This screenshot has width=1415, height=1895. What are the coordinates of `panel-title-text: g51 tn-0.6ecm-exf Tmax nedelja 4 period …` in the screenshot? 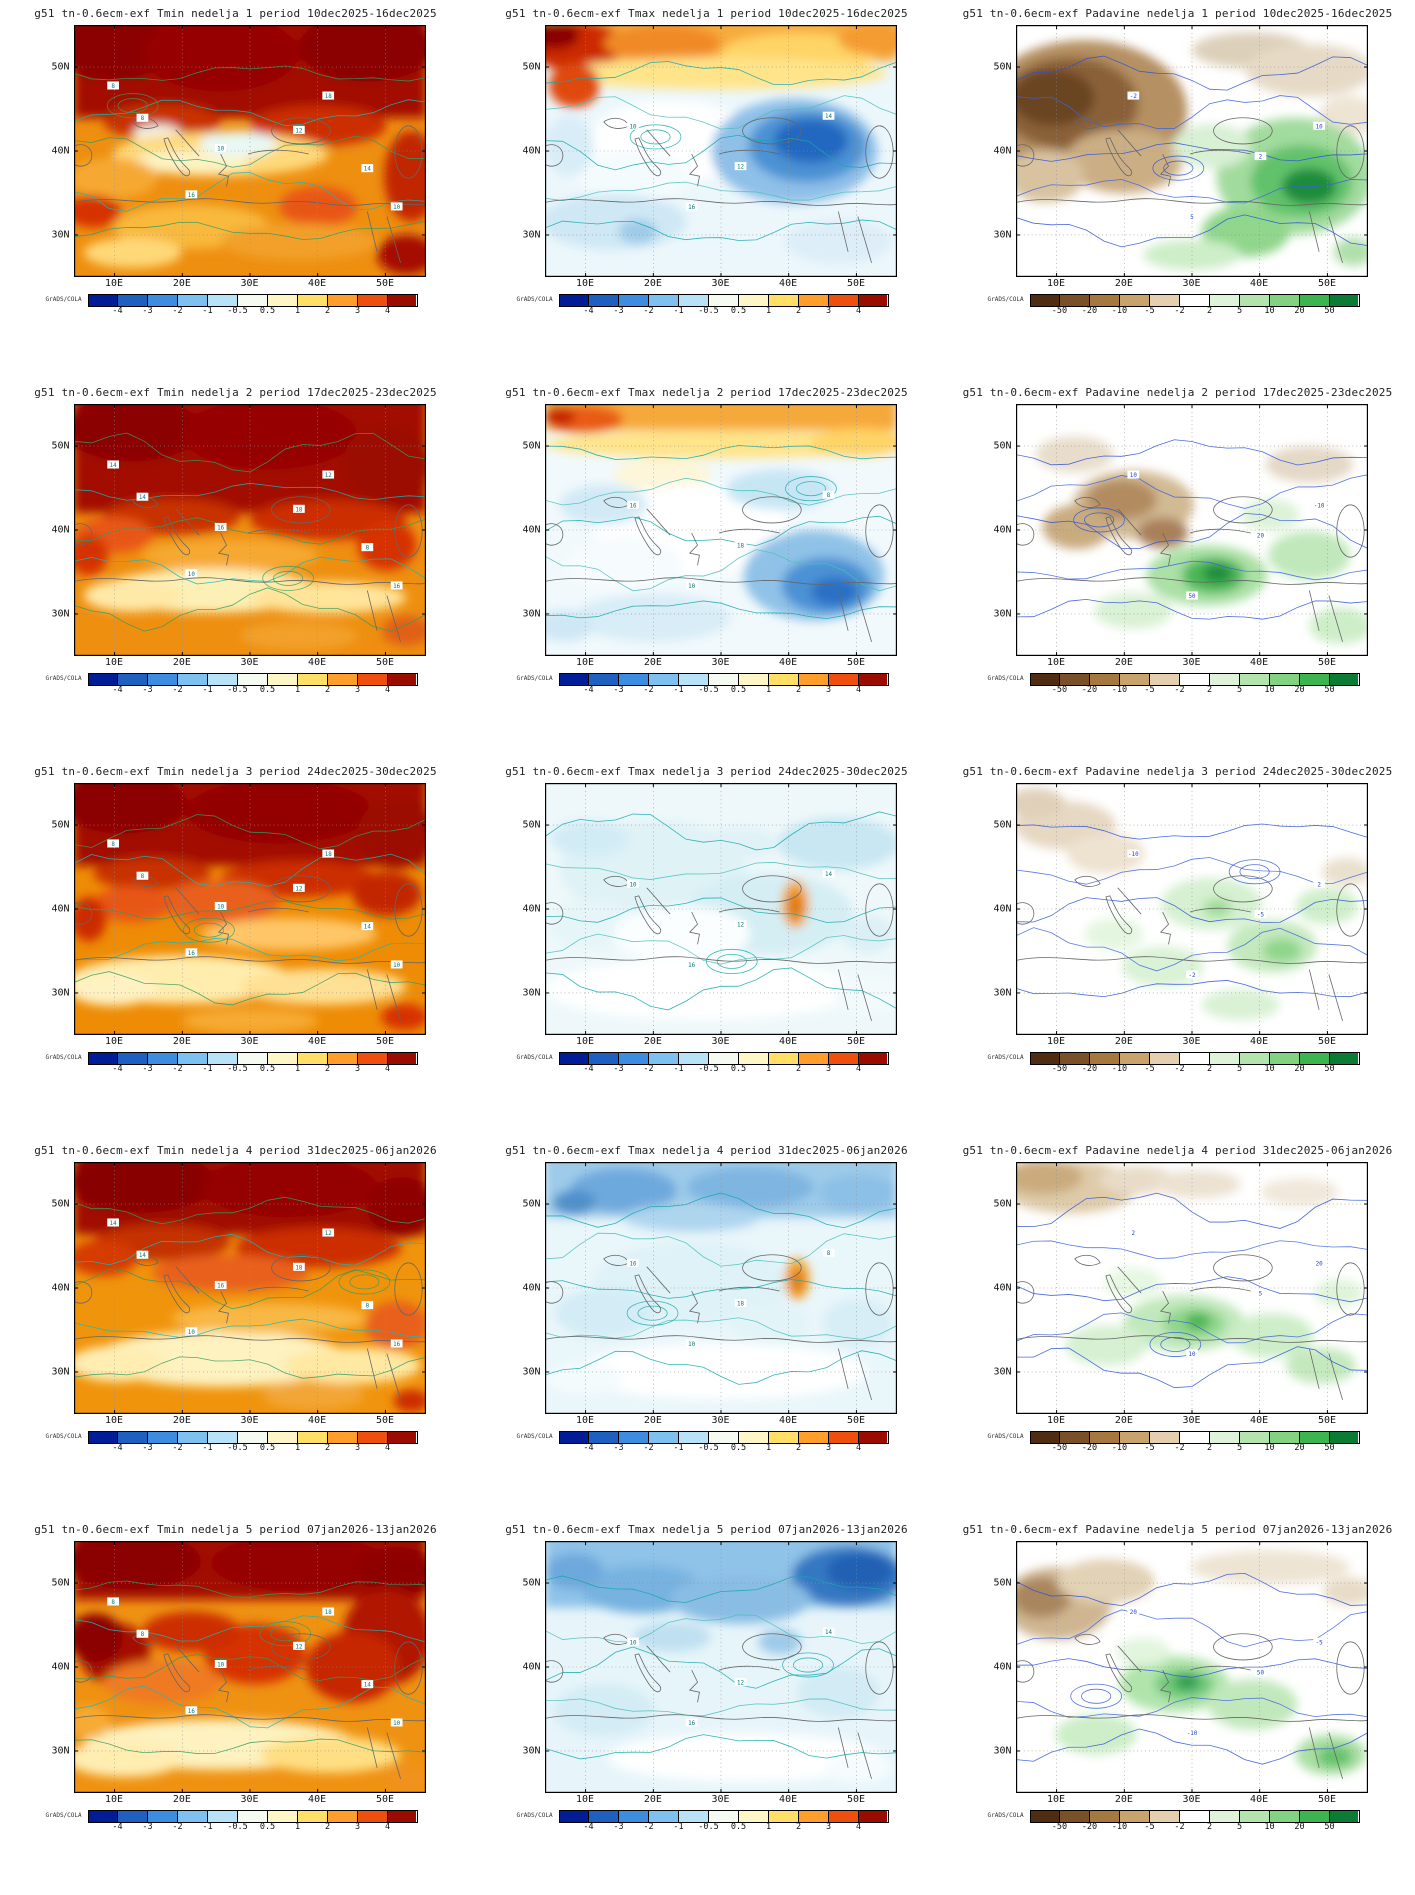 It's located at (706, 1150).